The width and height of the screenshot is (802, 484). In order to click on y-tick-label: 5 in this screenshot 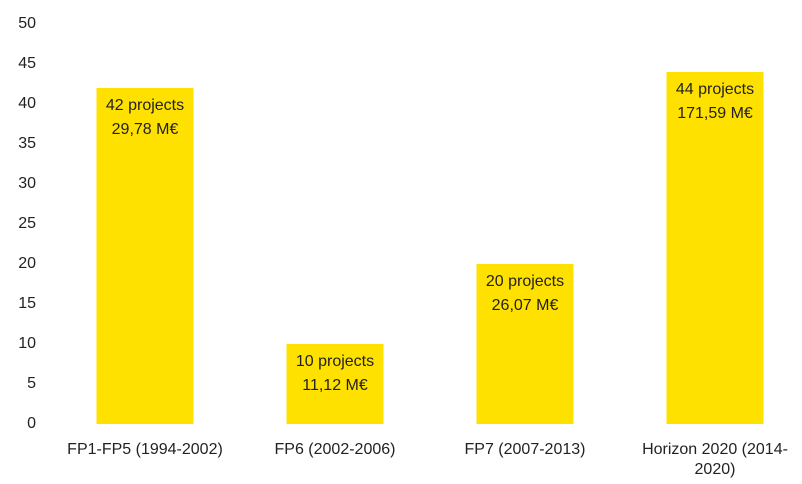, I will do `click(31, 383)`.